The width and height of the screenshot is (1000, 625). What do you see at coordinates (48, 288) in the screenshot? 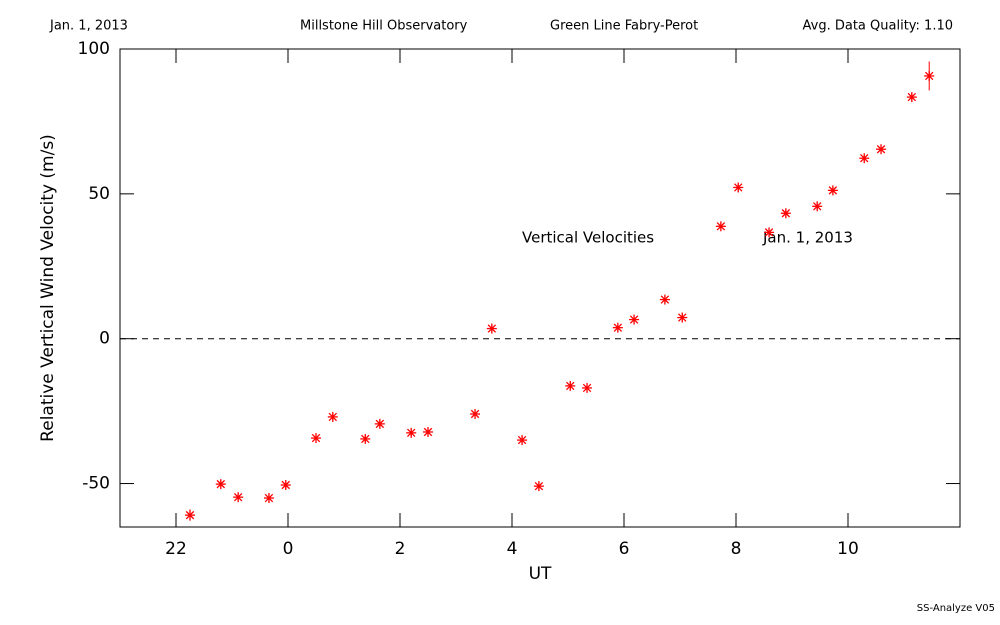
I see `y-axis-label: Relative Vertical Wind Velocity (m/s)` at bounding box center [48, 288].